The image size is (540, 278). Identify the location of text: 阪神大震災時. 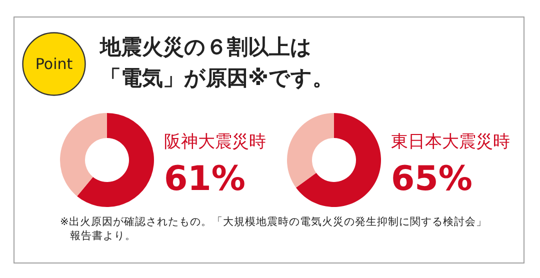
(215, 142).